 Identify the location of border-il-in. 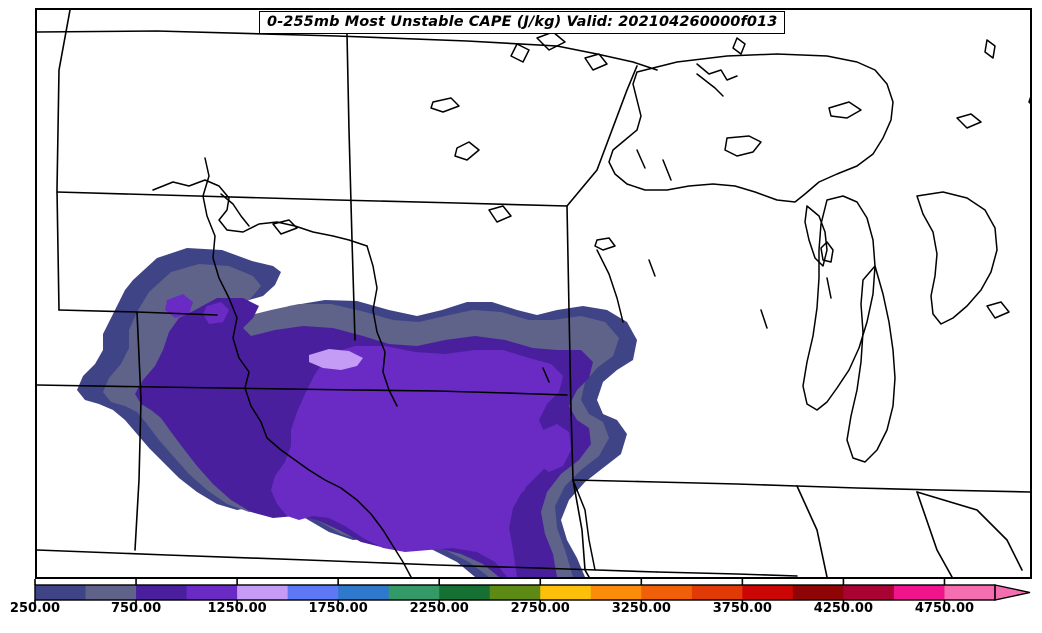
(934, 534).